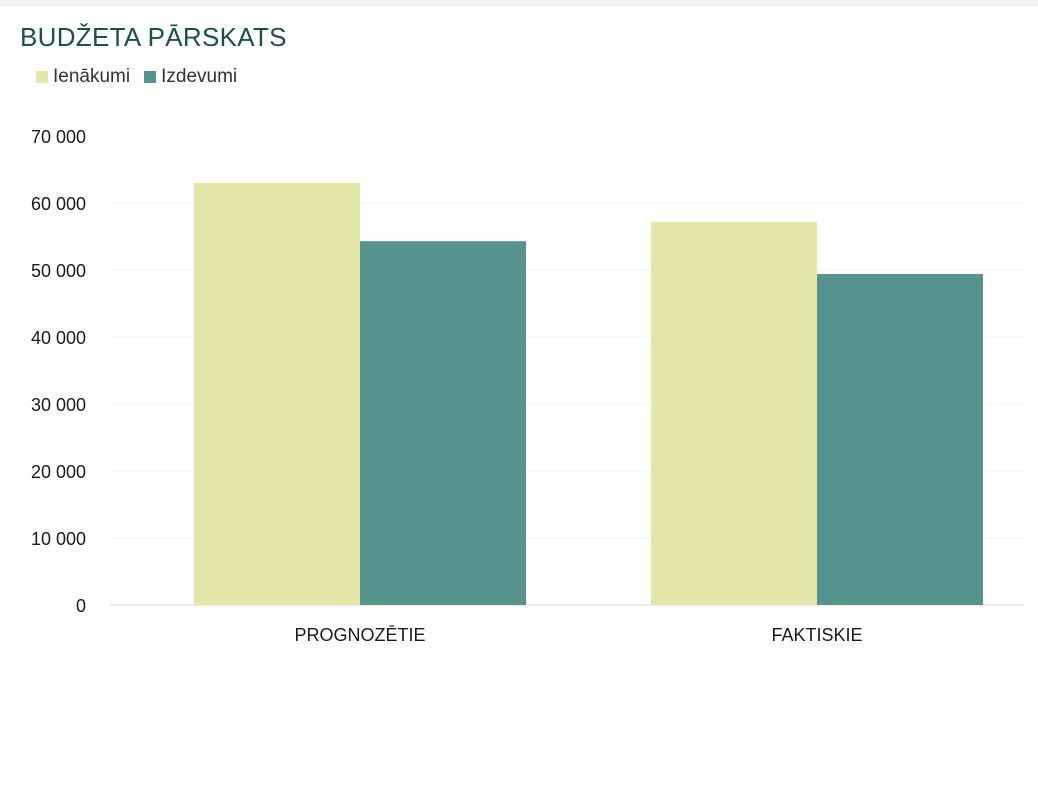  Describe the element at coordinates (816, 635) in the screenshot. I see `x-tick-label: FAKTISKIE` at that location.